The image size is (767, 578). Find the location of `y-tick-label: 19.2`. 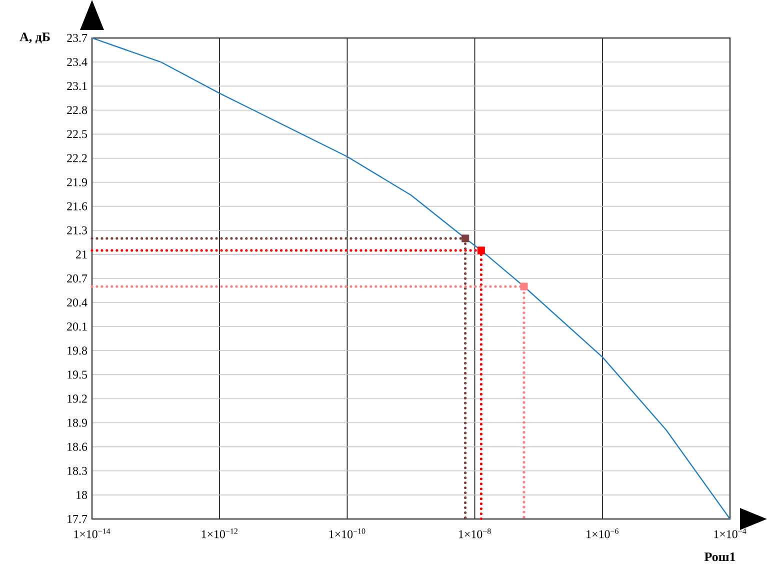

y-tick-label: 19.2 is located at coordinates (77, 398).